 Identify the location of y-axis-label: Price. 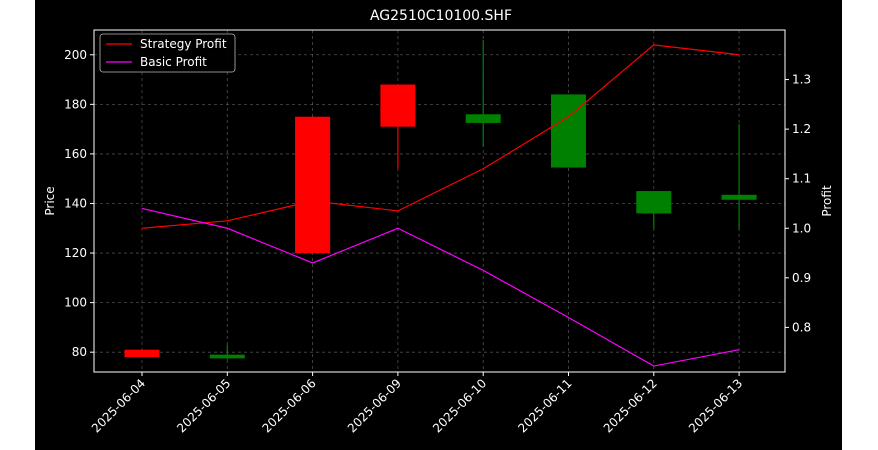
(50, 200).